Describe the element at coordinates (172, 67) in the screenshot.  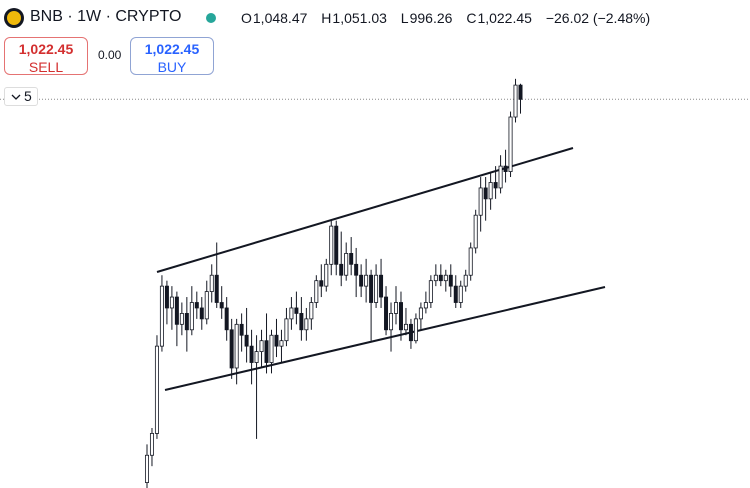
I see `buy-label: BUY` at that location.